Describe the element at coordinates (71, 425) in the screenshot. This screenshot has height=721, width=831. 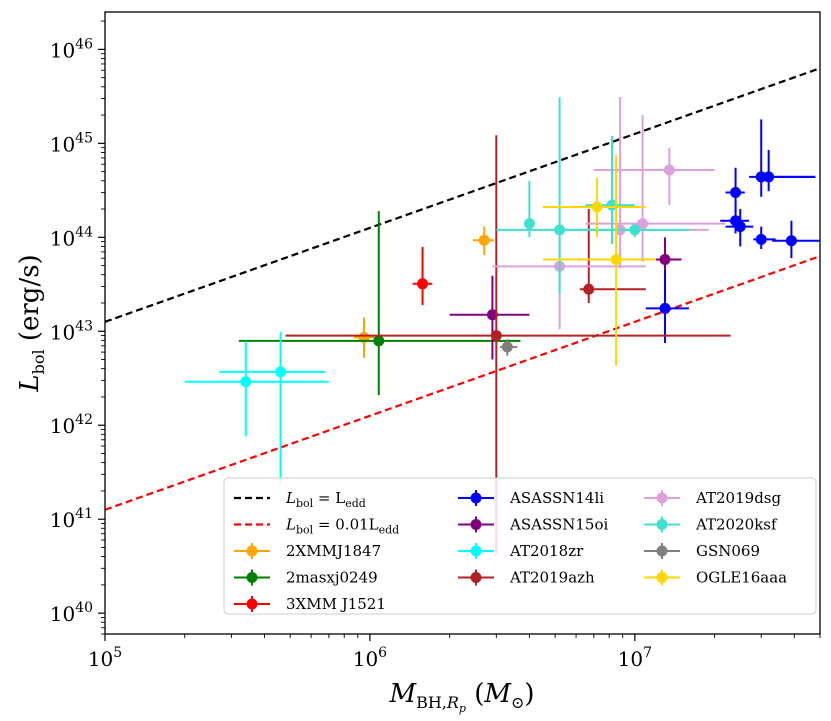
I see `y-tick-label: 1042` at that location.